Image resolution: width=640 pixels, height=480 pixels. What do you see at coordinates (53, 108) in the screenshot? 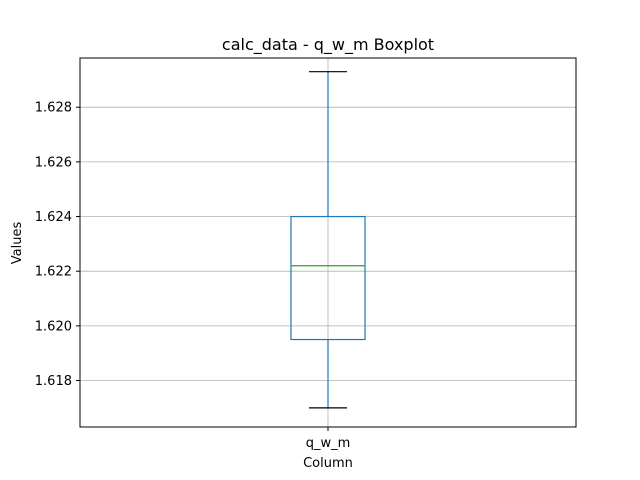
I see `y-tick-label: 1.628` at bounding box center [53, 108].